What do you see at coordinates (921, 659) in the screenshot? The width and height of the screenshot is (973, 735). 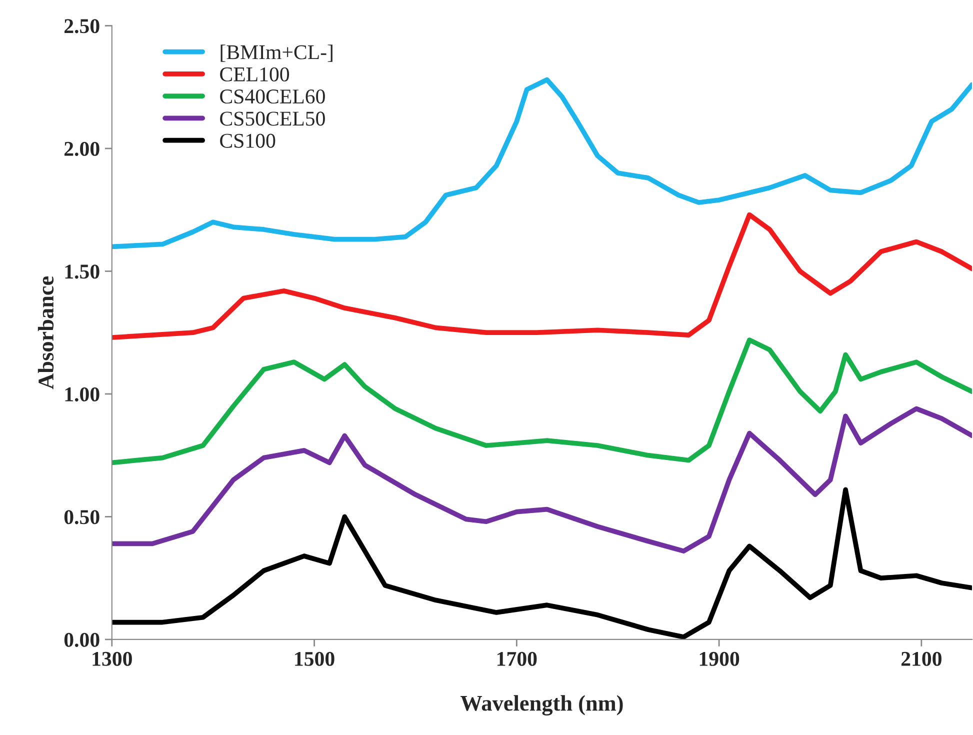 I see `x-tick-label: 2100` at bounding box center [921, 659].